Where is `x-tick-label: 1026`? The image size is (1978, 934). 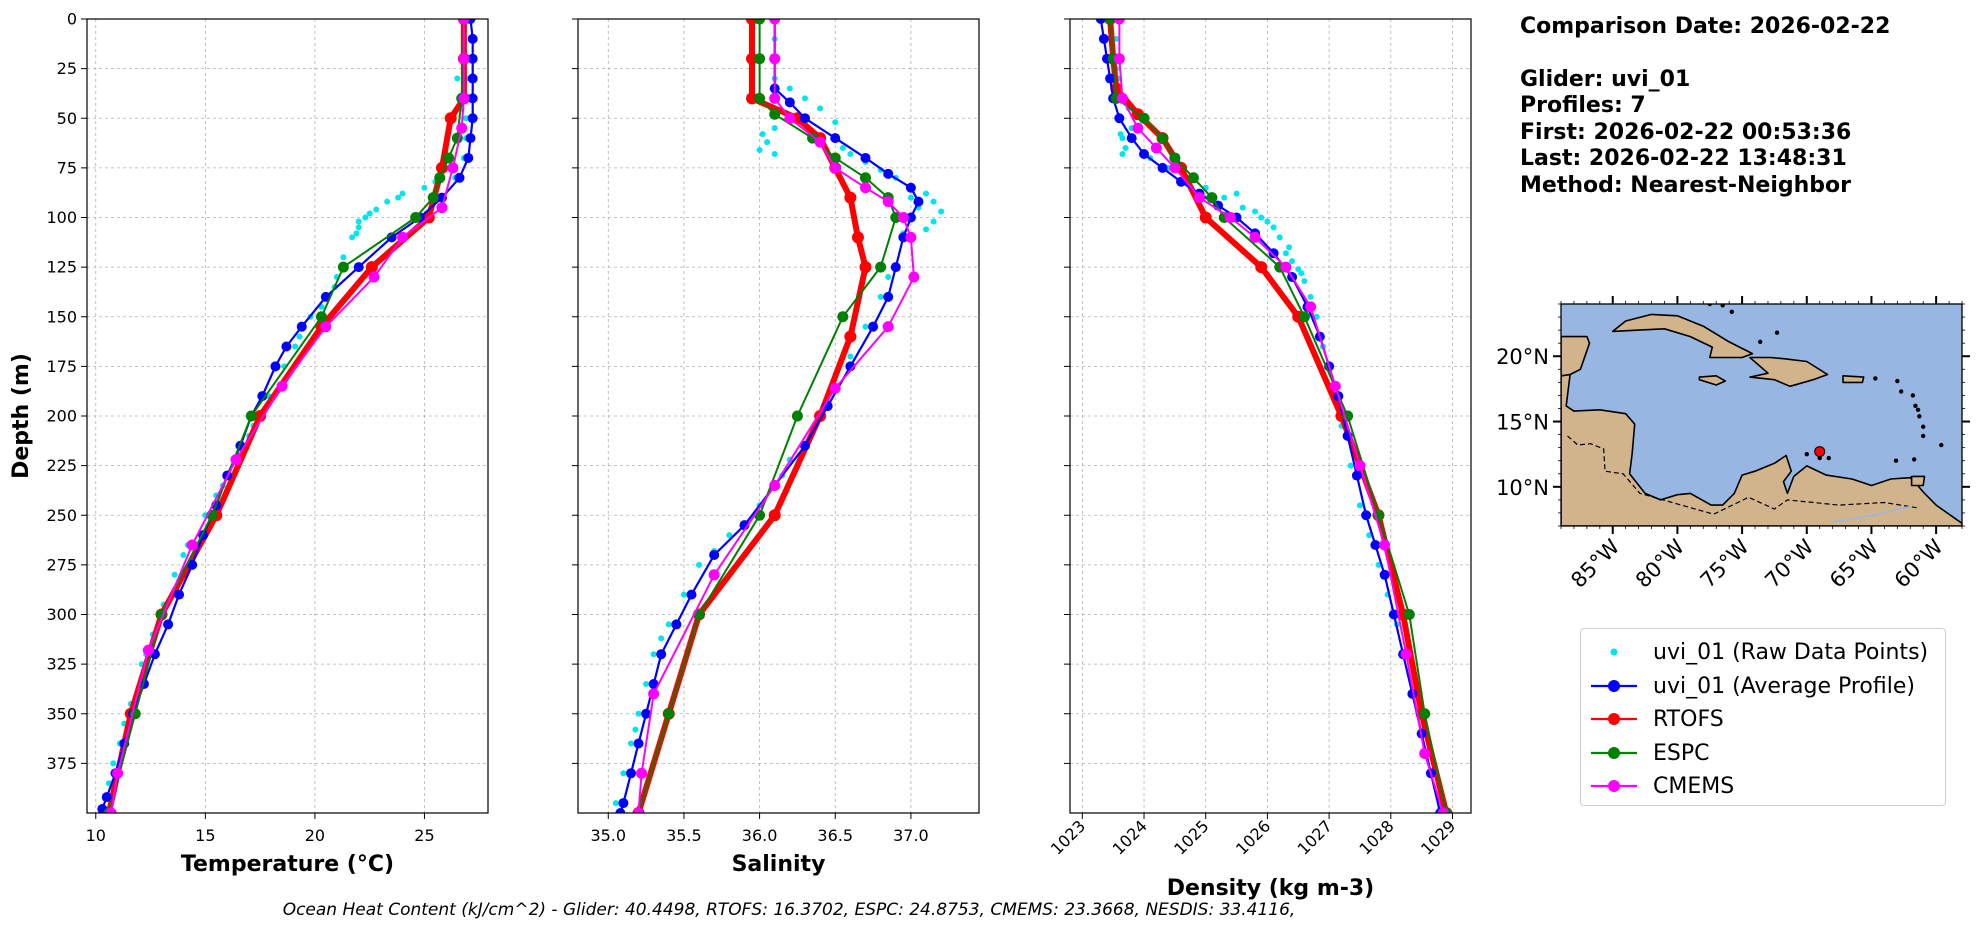
x-tick-label: 1026 is located at coordinates (1253, 837).